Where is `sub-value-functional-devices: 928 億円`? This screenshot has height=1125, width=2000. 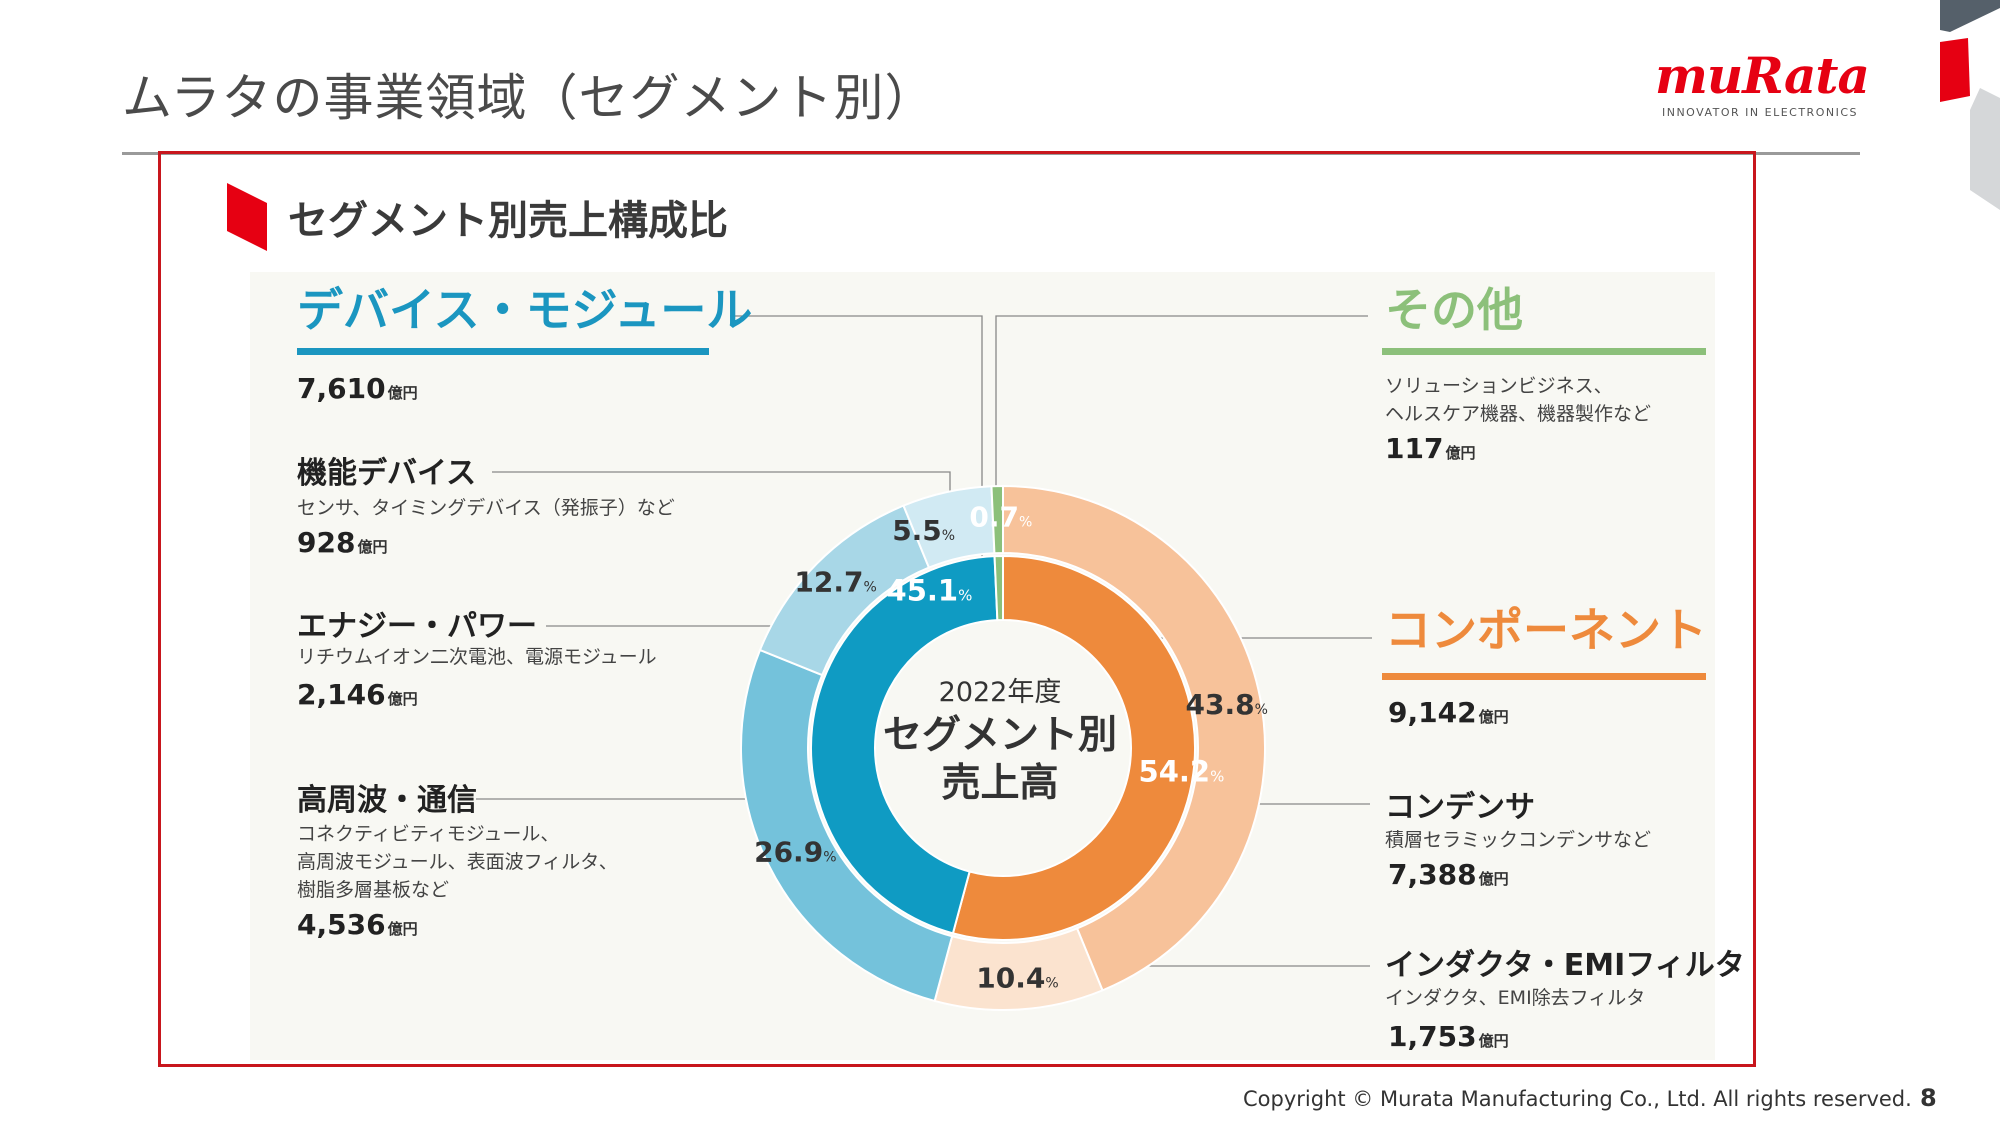 sub-value-functional-devices: 928 億円 is located at coordinates (342, 542).